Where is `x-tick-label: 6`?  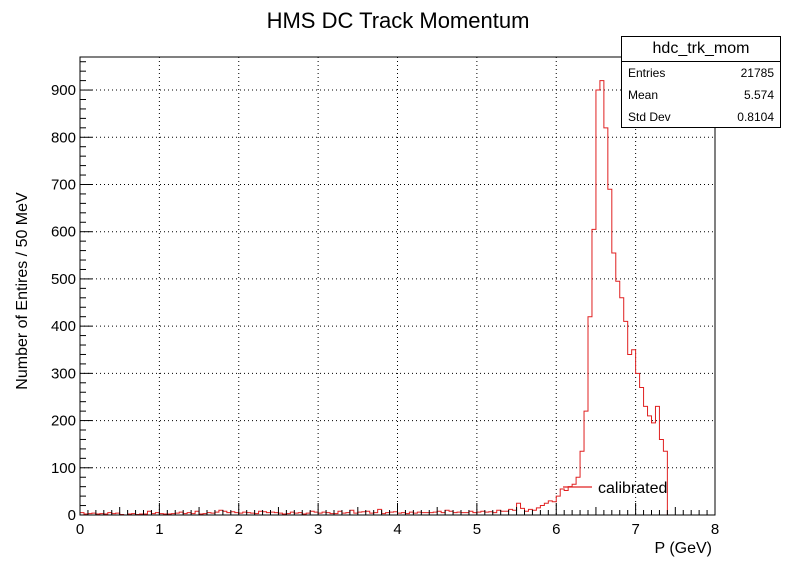 x-tick-label: 6 is located at coordinates (556, 529).